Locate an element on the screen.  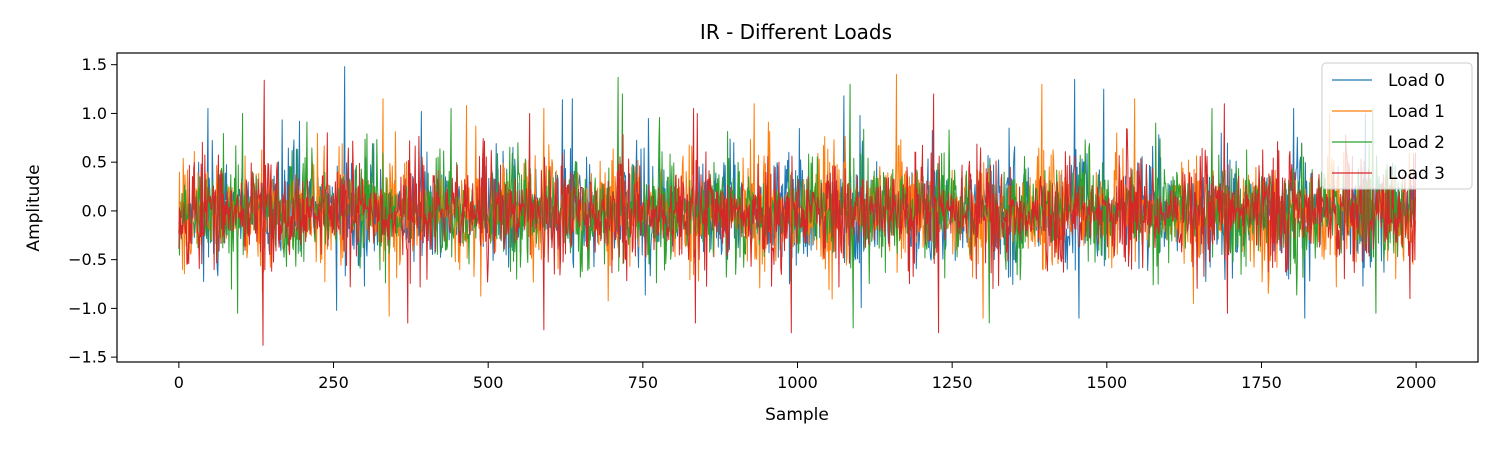
y-axis: −1.5 −1.0 −0.5 0.0 0.5 1.0 1.5 is located at coordinates (92, 211).